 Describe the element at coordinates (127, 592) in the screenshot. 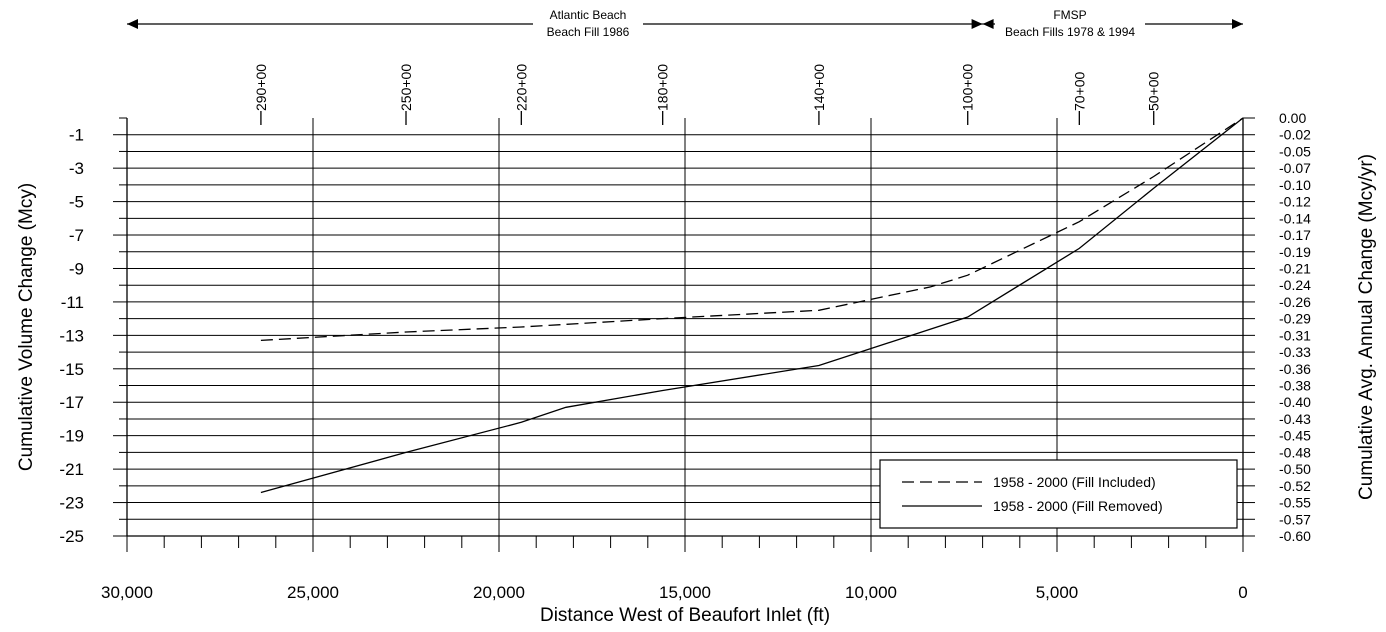

I see `x-tick-label: 30,000` at that location.